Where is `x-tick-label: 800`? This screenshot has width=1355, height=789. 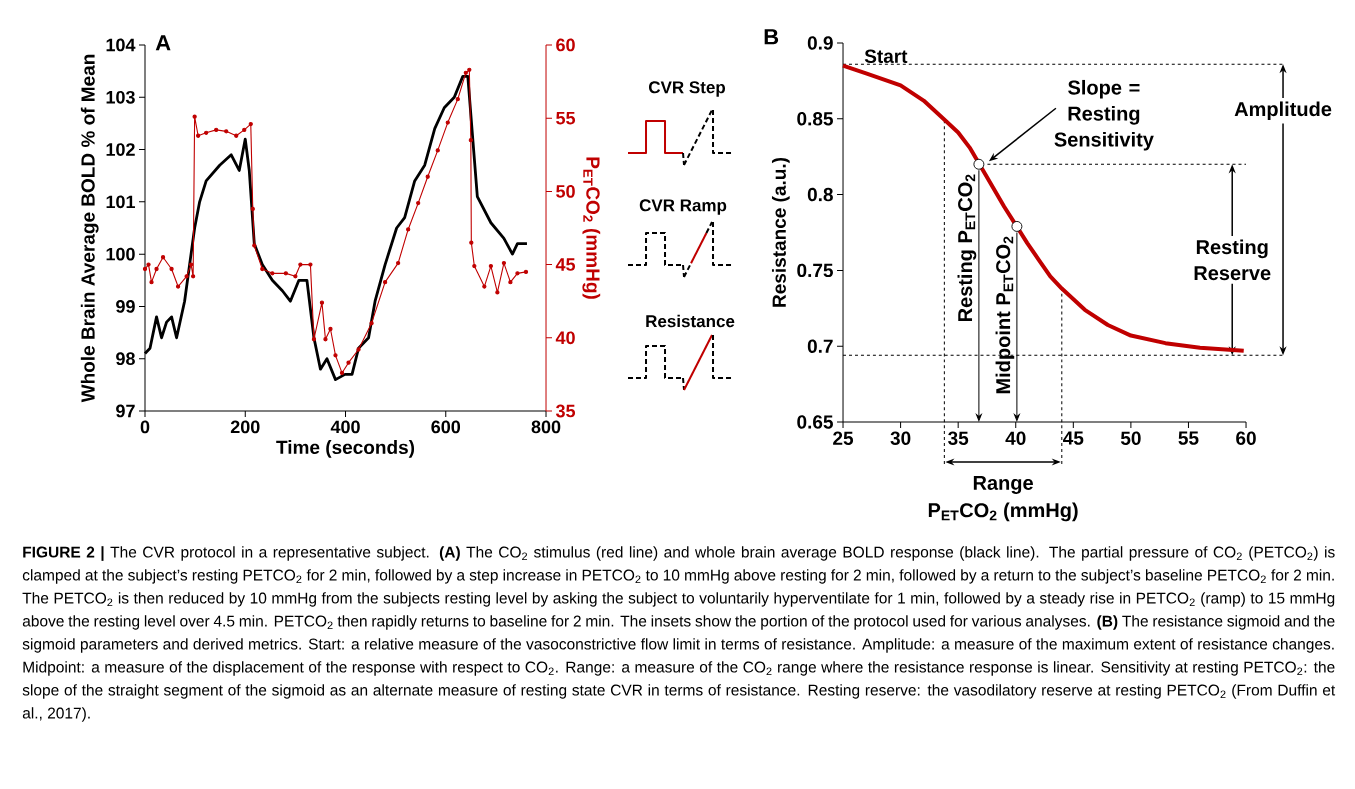 x-tick-label: 800 is located at coordinates (546, 427).